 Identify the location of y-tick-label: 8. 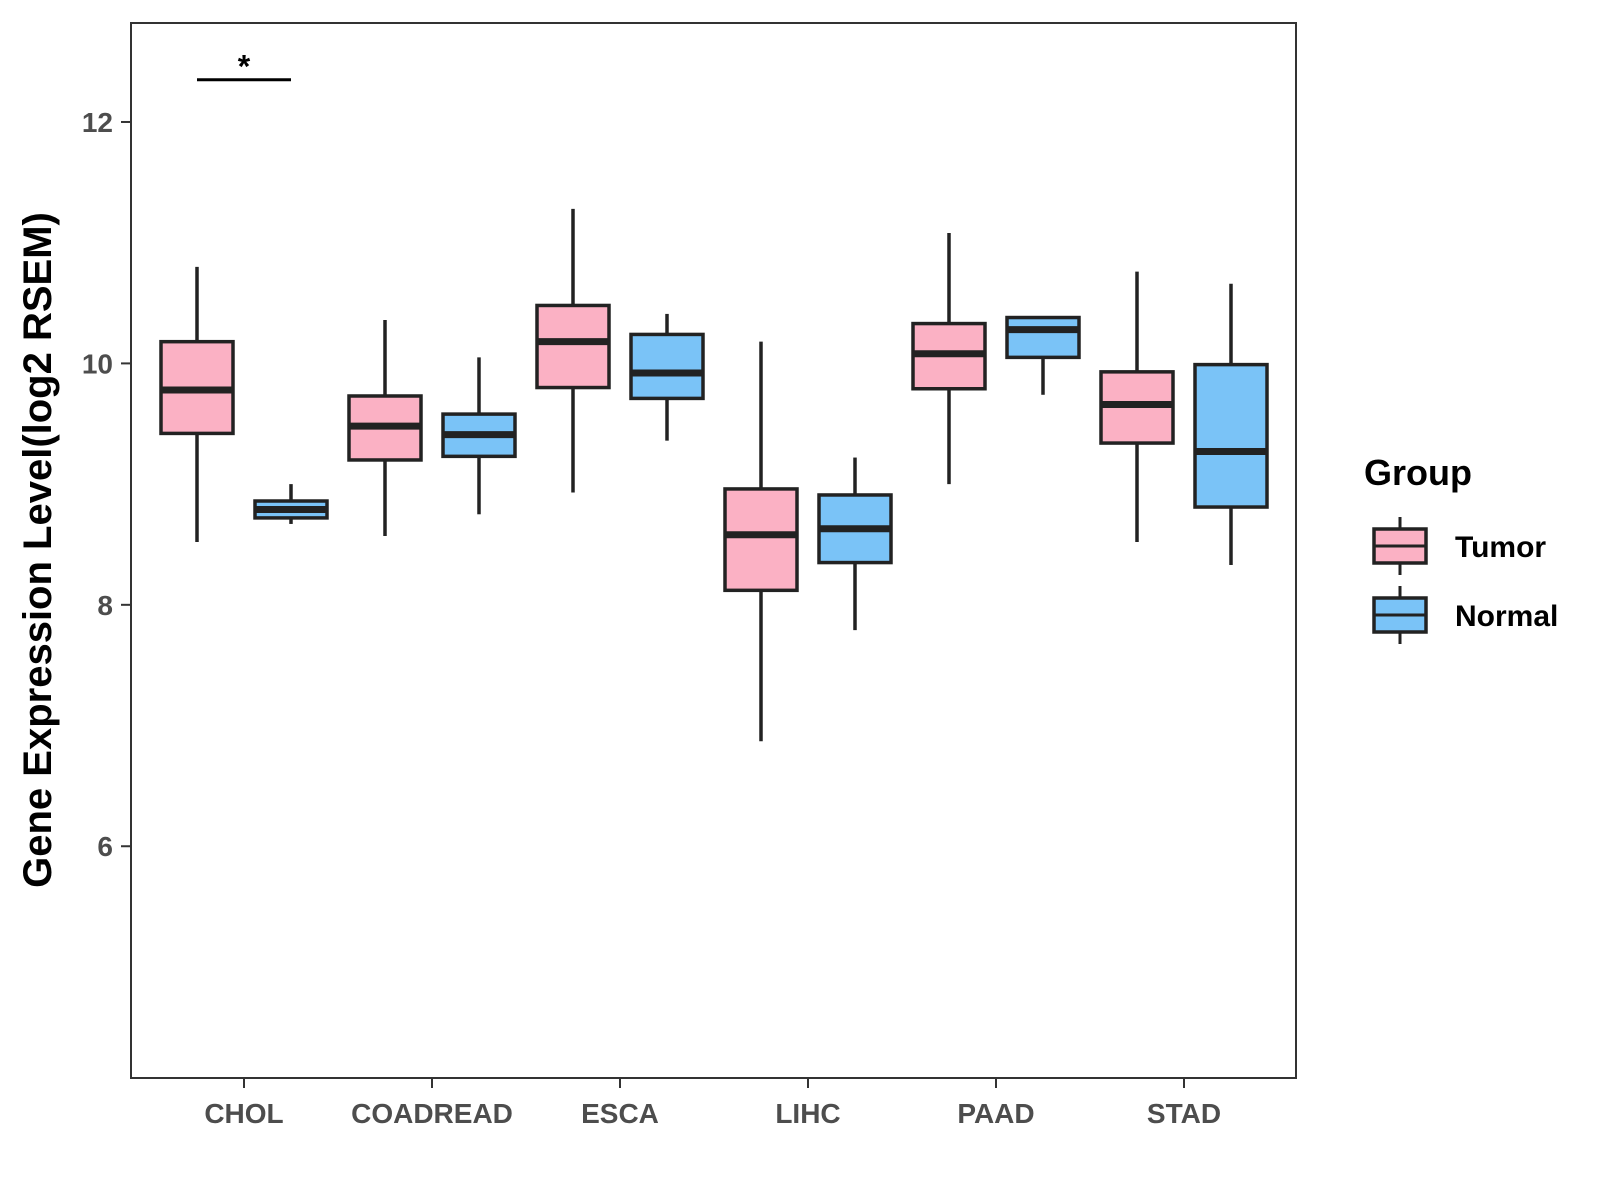
(105, 605).